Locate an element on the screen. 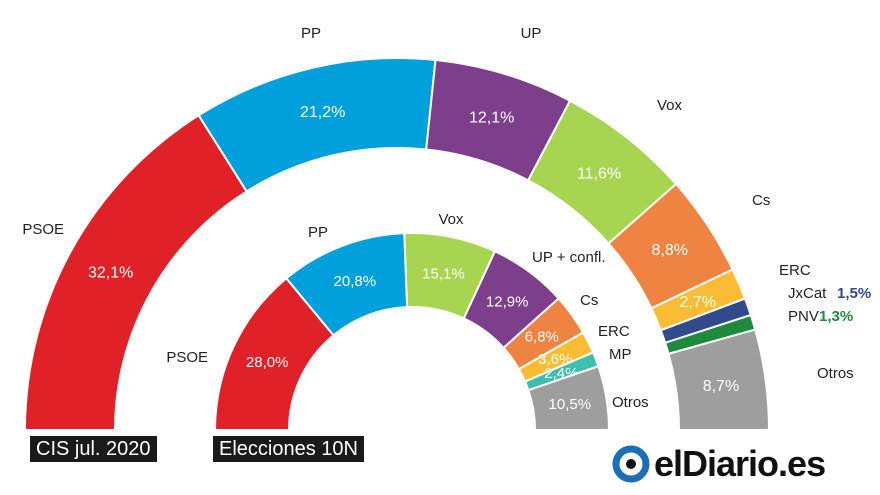 The image size is (880, 495). value-label-up: 12,1% is located at coordinates (491, 118).